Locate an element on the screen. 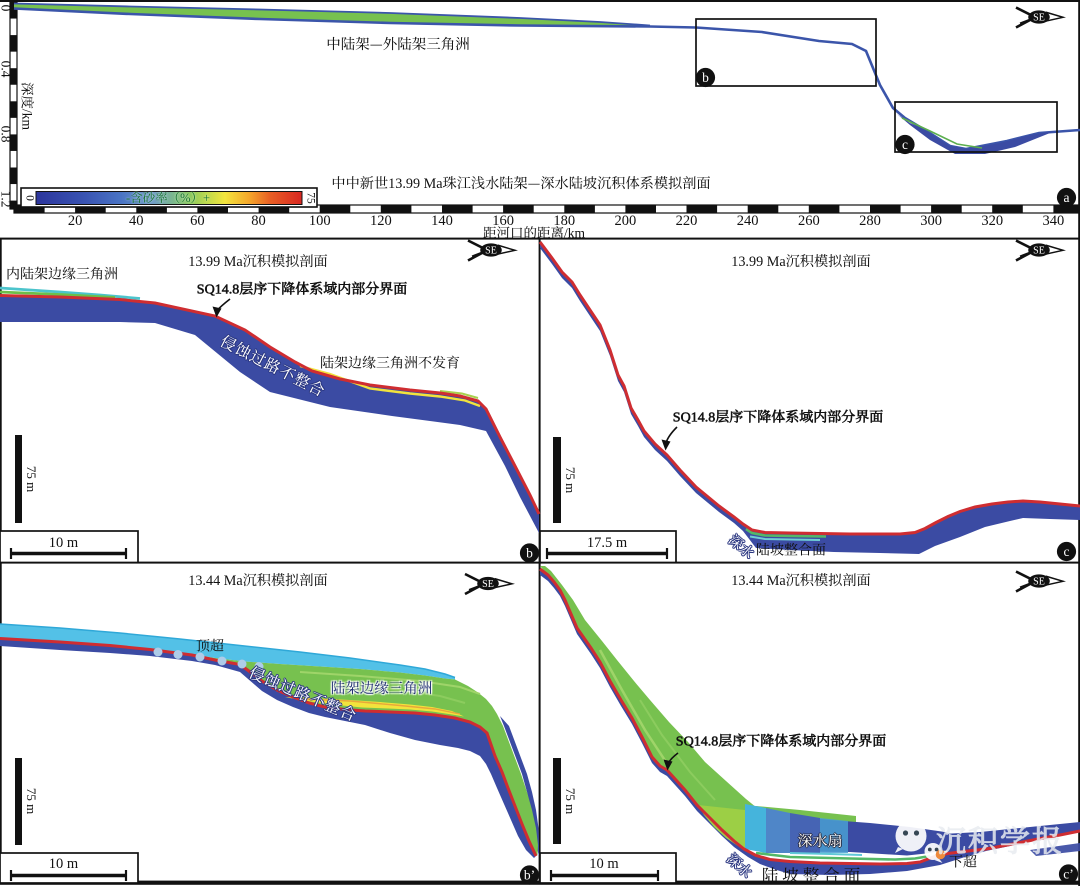  svg-text: b’ is located at coordinates (529, 875).